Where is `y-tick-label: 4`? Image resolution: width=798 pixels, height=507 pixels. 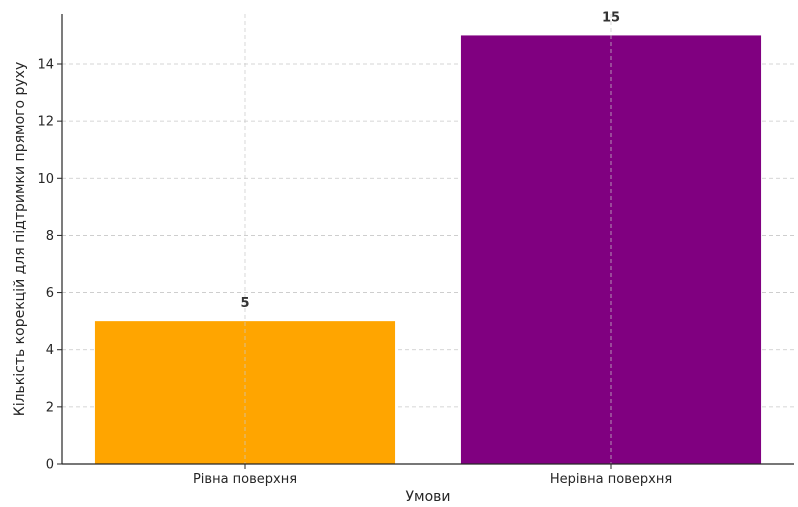 y-tick-label: 4 is located at coordinates (50, 350).